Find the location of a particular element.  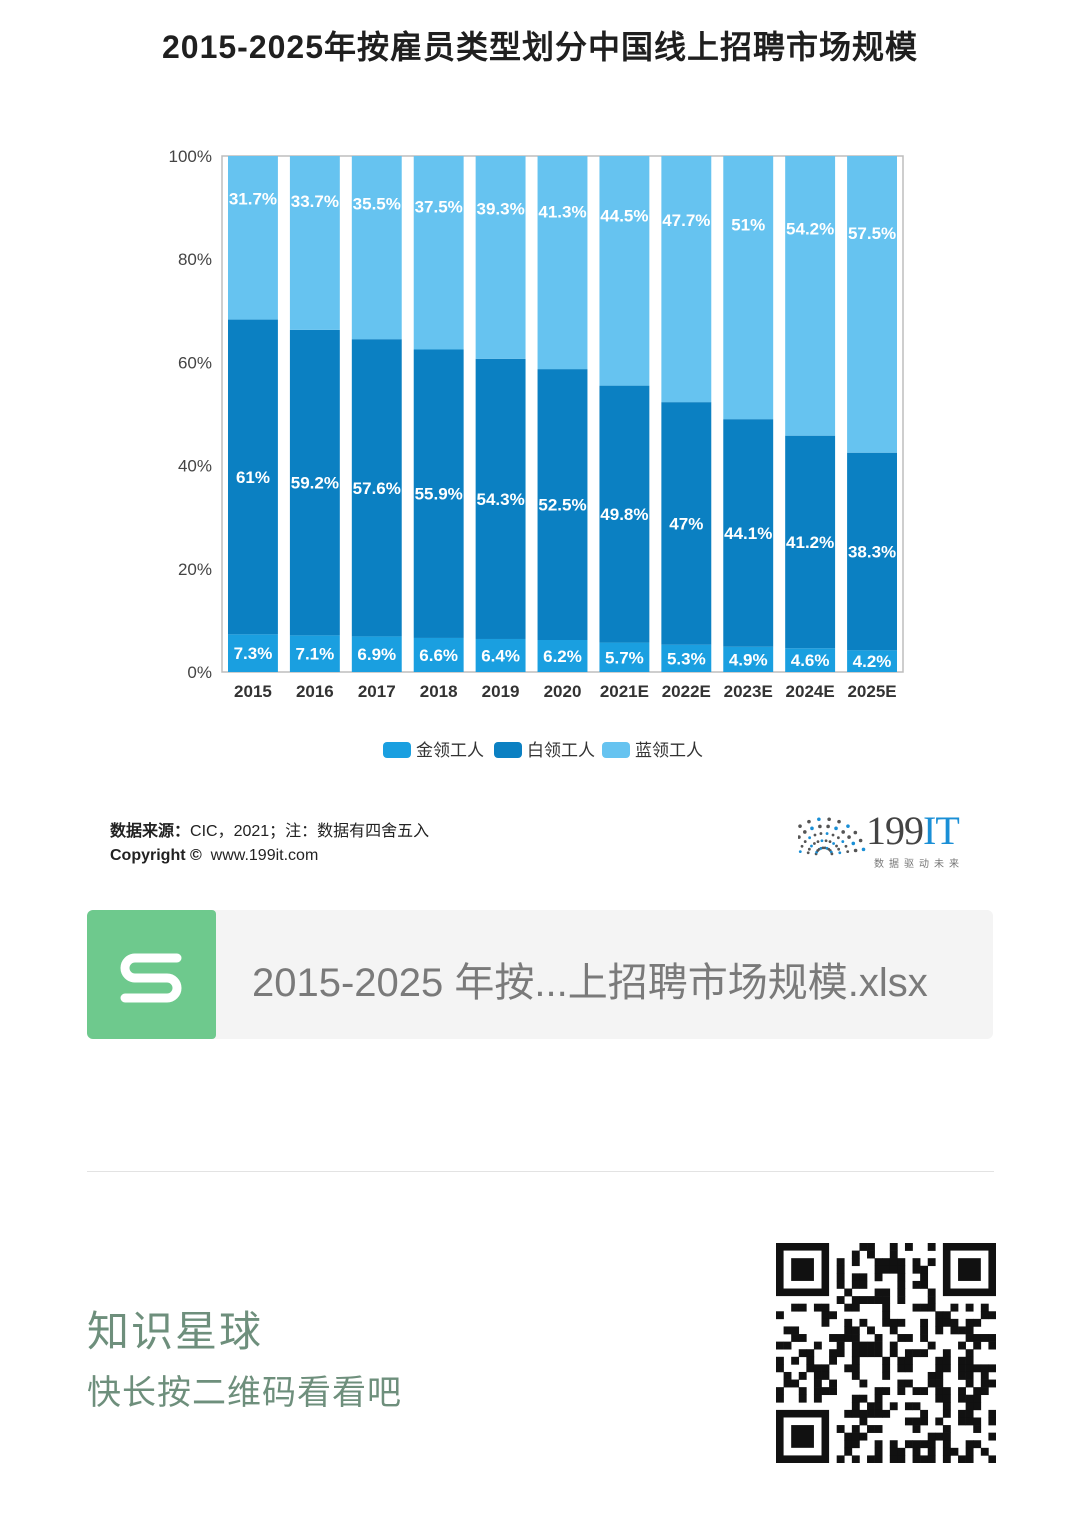

data-label: 54.2% is located at coordinates (810, 229).